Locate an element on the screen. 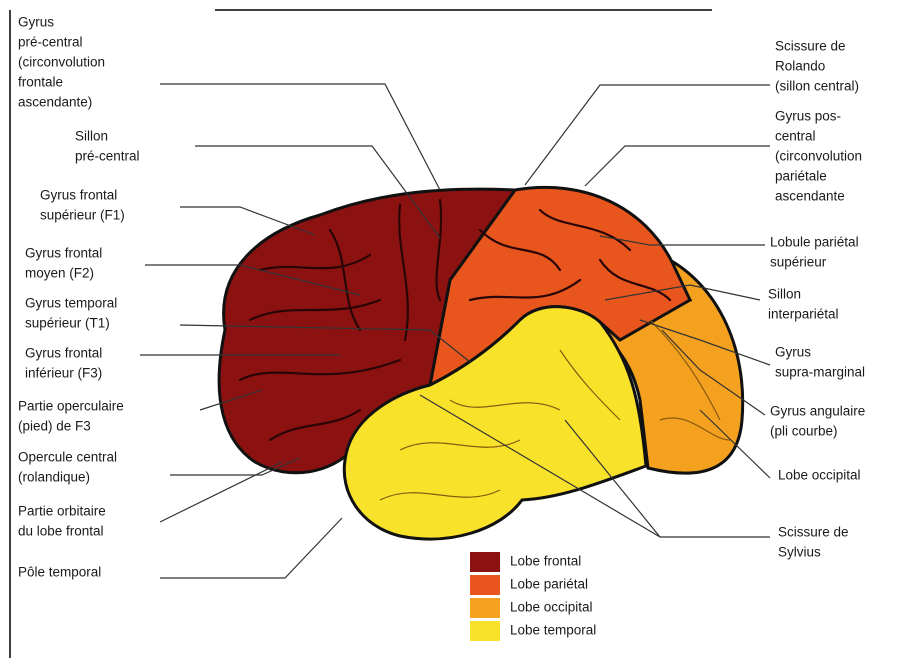  label: supérieur (F1) is located at coordinates (82, 215).